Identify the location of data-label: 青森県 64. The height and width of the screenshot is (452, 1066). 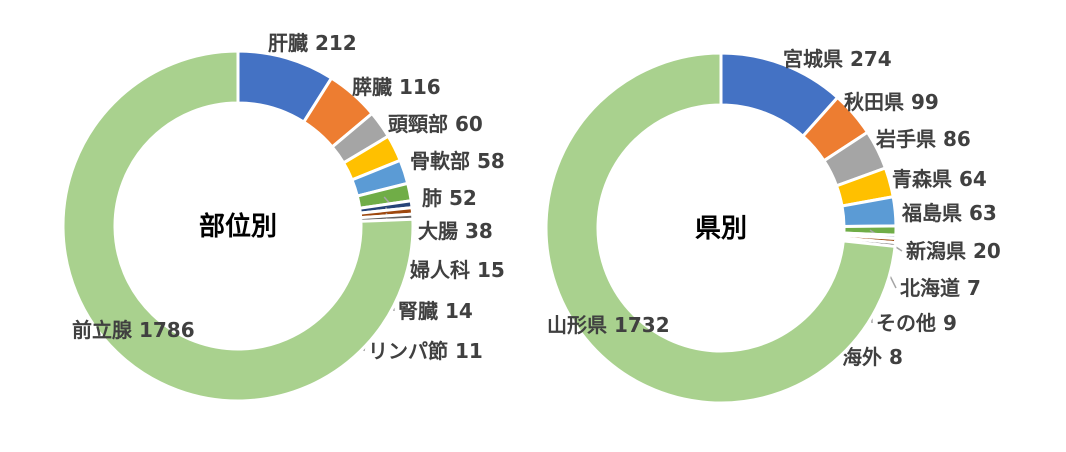
(939, 179).